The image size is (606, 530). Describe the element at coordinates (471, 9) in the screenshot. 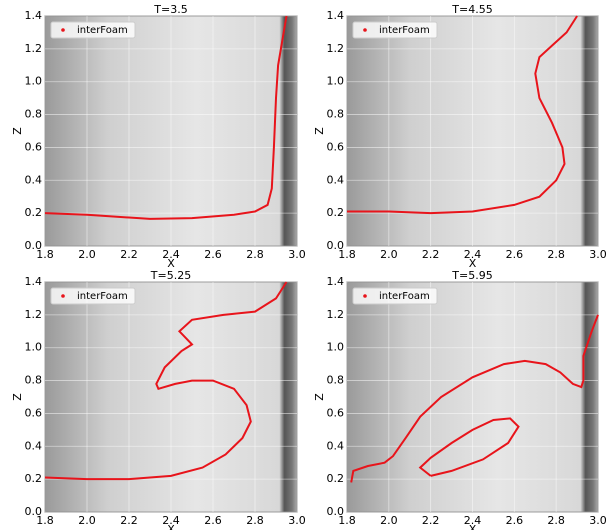

I see `subplot-title: T=4.55` at that location.